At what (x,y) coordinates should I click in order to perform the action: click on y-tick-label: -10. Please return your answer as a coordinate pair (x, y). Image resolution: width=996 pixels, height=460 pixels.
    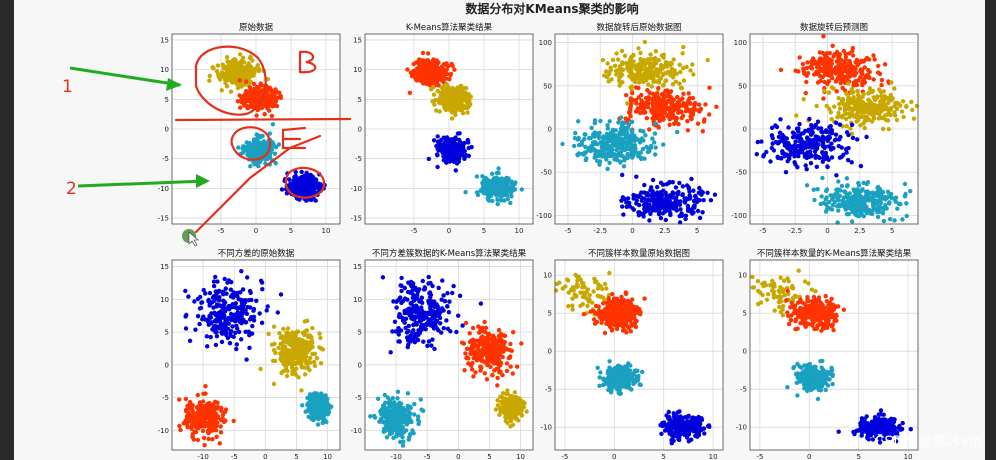
    Looking at the image, I should click on (356, 189).